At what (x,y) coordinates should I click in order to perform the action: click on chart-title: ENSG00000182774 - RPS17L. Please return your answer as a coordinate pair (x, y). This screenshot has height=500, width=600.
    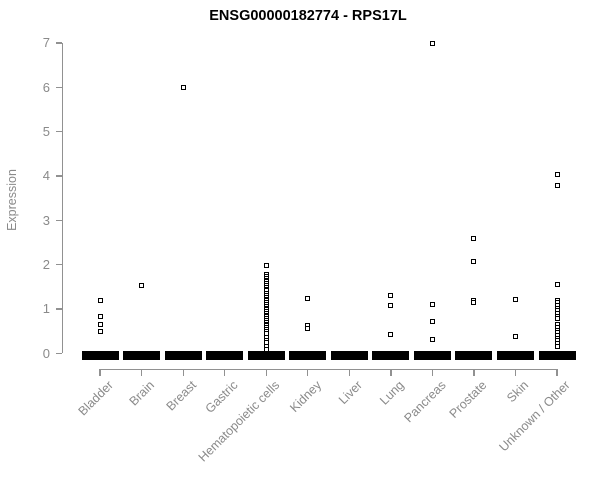
    Looking at the image, I should click on (308, 16).